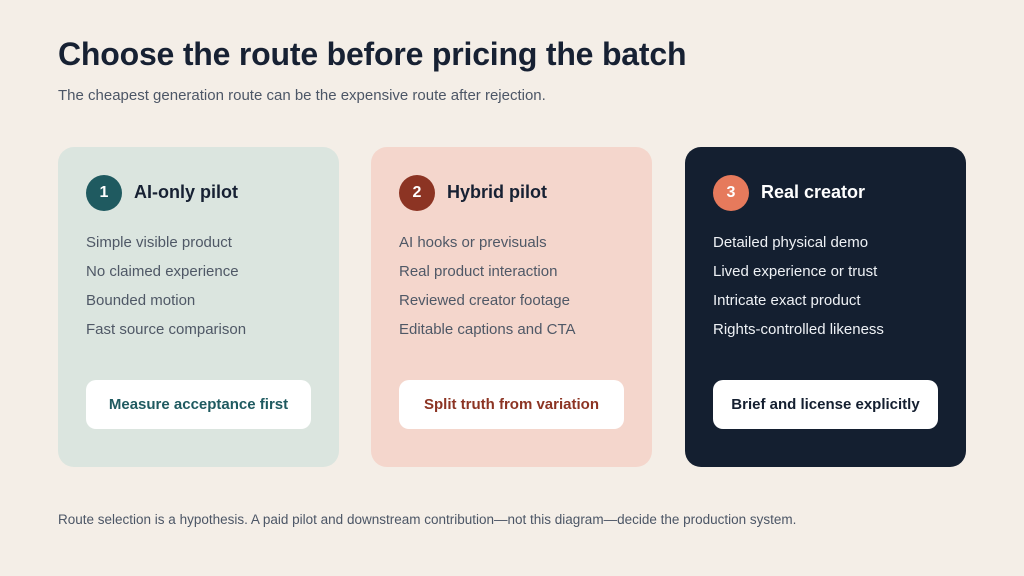 Image resolution: width=1024 pixels, height=576 pixels. What do you see at coordinates (478, 271) in the screenshot?
I see `criteria-item: Real product interaction` at bounding box center [478, 271].